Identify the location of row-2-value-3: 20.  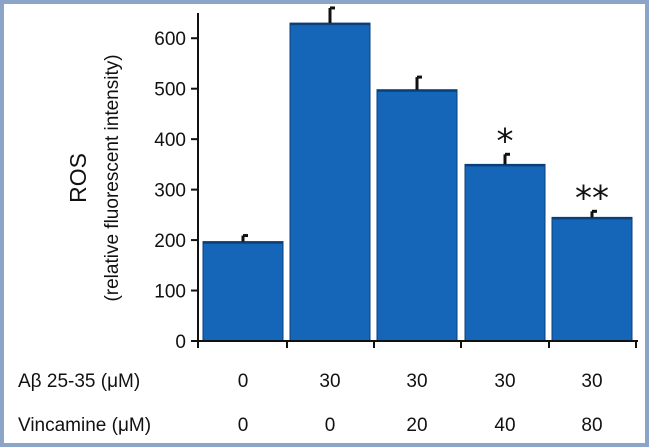
(416, 425).